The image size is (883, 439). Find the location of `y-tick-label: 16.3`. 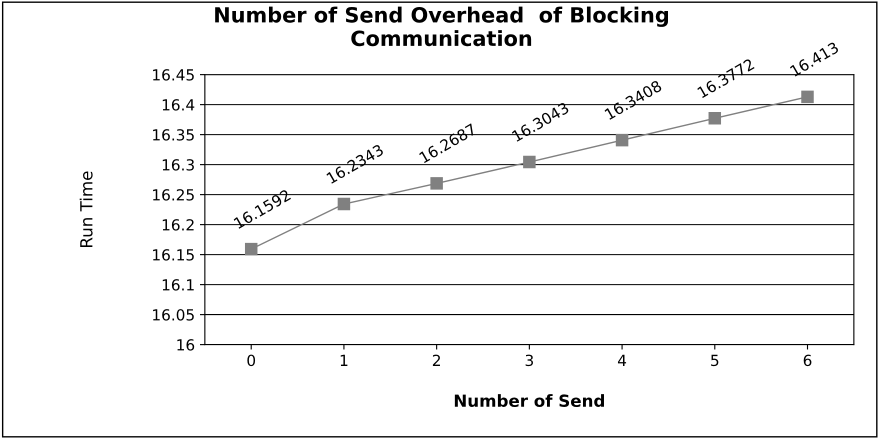

y-tick-label: 16.3 is located at coordinates (178, 165).